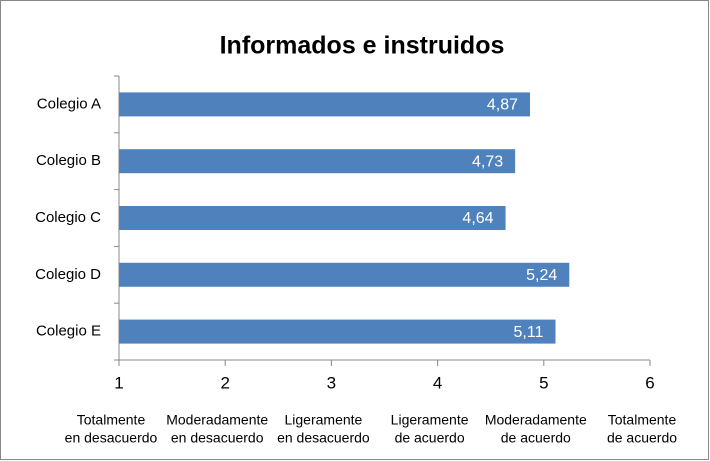 Image resolution: width=710 pixels, height=461 pixels. What do you see at coordinates (437, 382) in the screenshot?
I see `x-tick-label: 4` at bounding box center [437, 382].